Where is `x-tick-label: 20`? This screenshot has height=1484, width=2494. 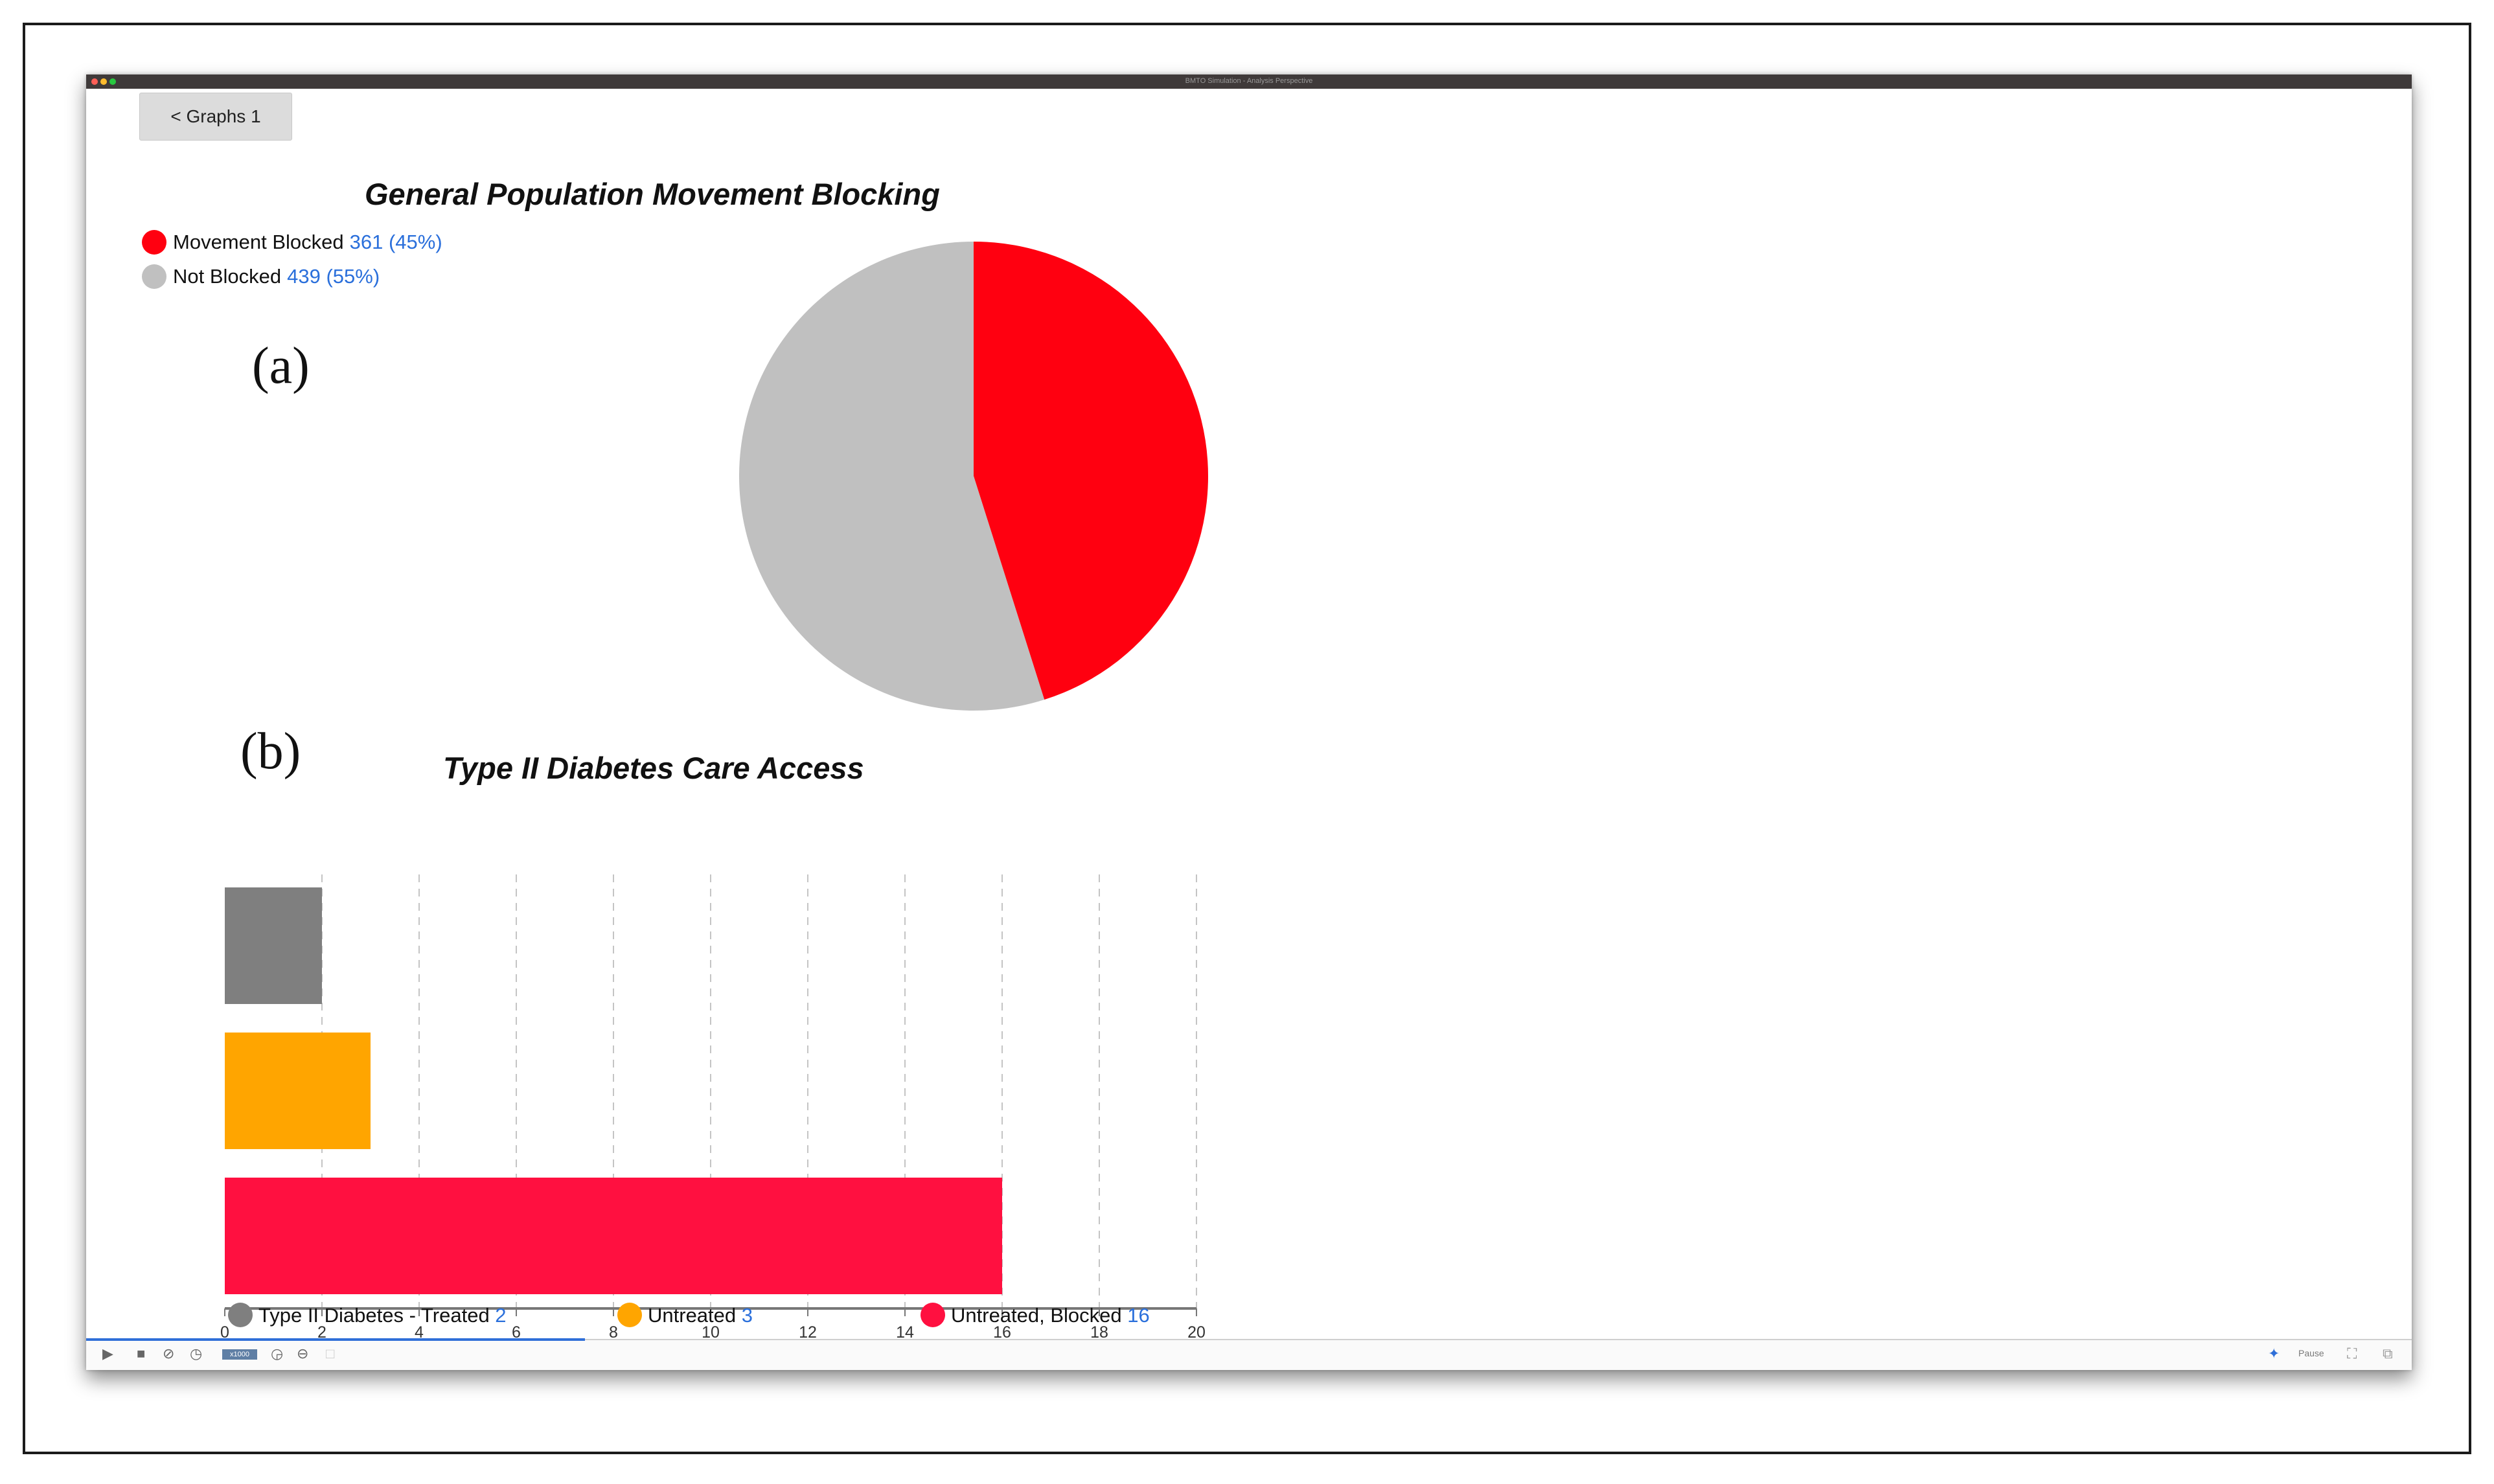 x-tick-label: 20 is located at coordinates (1196, 1332).